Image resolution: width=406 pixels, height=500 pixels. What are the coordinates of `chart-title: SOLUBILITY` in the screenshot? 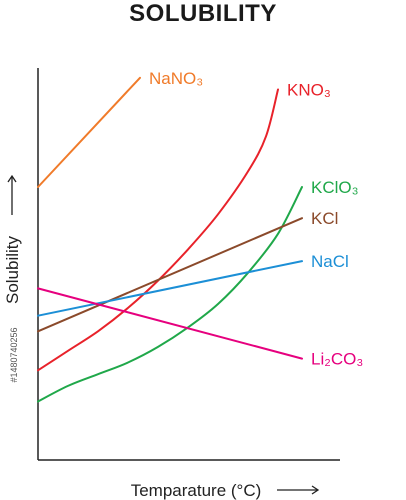 It's located at (203, 13).